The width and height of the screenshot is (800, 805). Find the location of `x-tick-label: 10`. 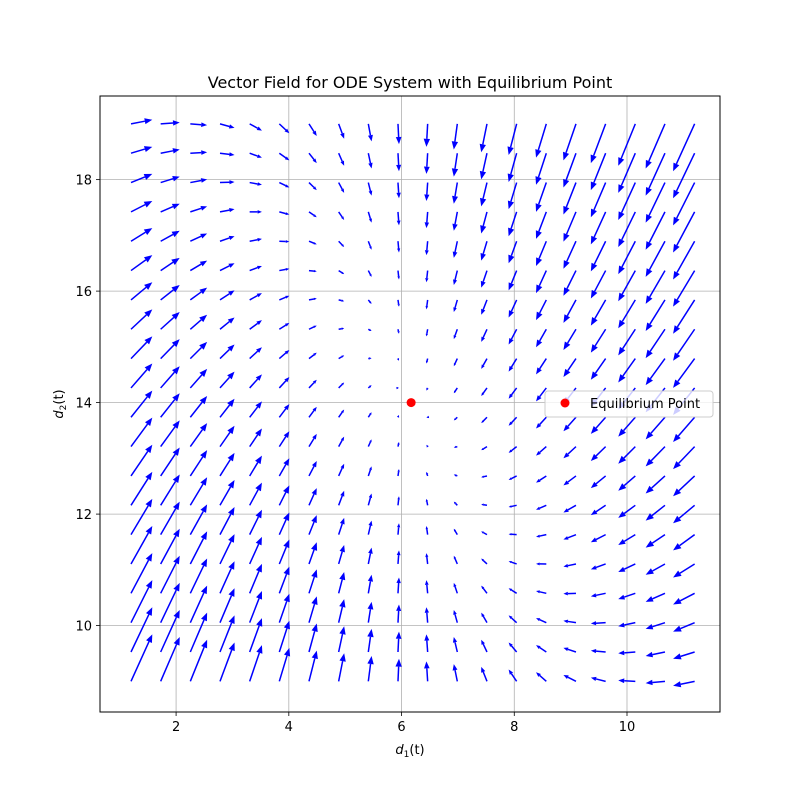

x-tick-label: 10 is located at coordinates (627, 727).